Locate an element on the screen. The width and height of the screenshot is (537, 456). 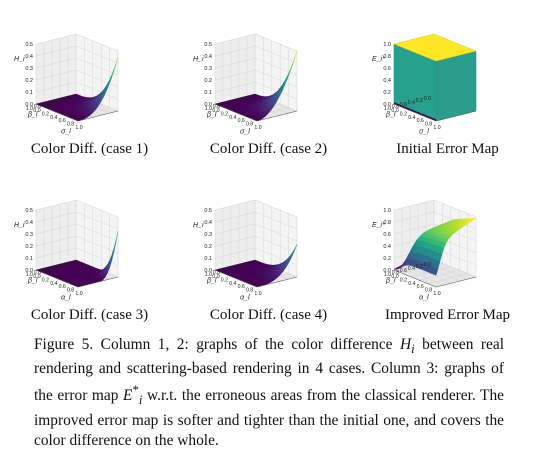
z-tick-label: 0.4 is located at coordinates (387, 247).